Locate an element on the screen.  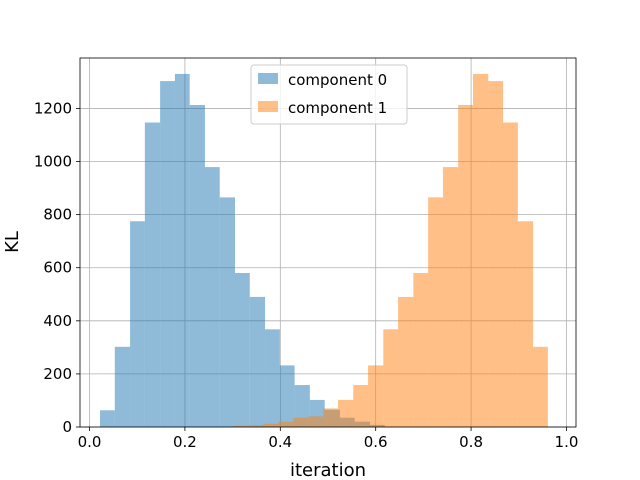
x-tick-label: 0.0 is located at coordinates (90, 442).